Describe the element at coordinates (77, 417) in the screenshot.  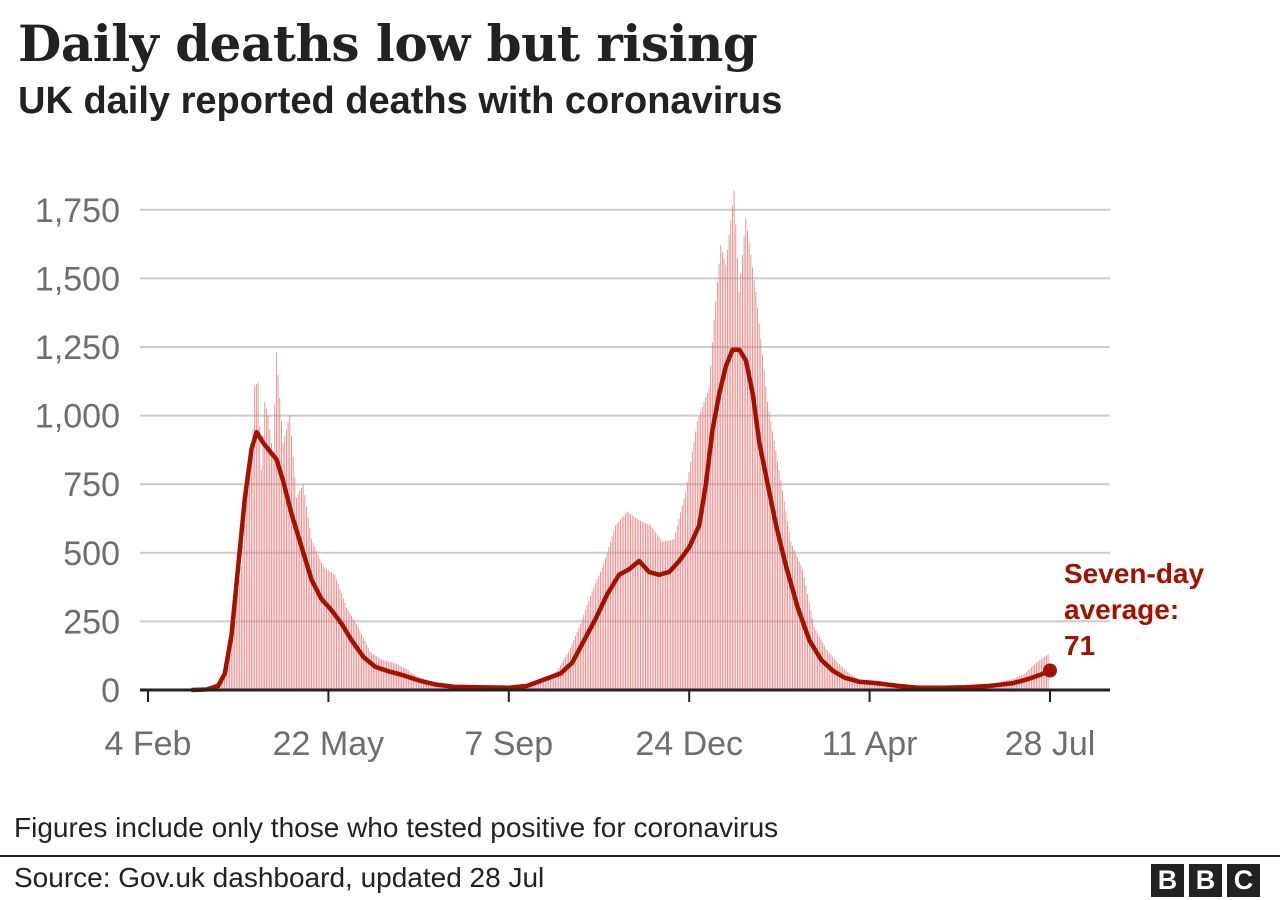
I see `y-tick-label: 1,000` at that location.